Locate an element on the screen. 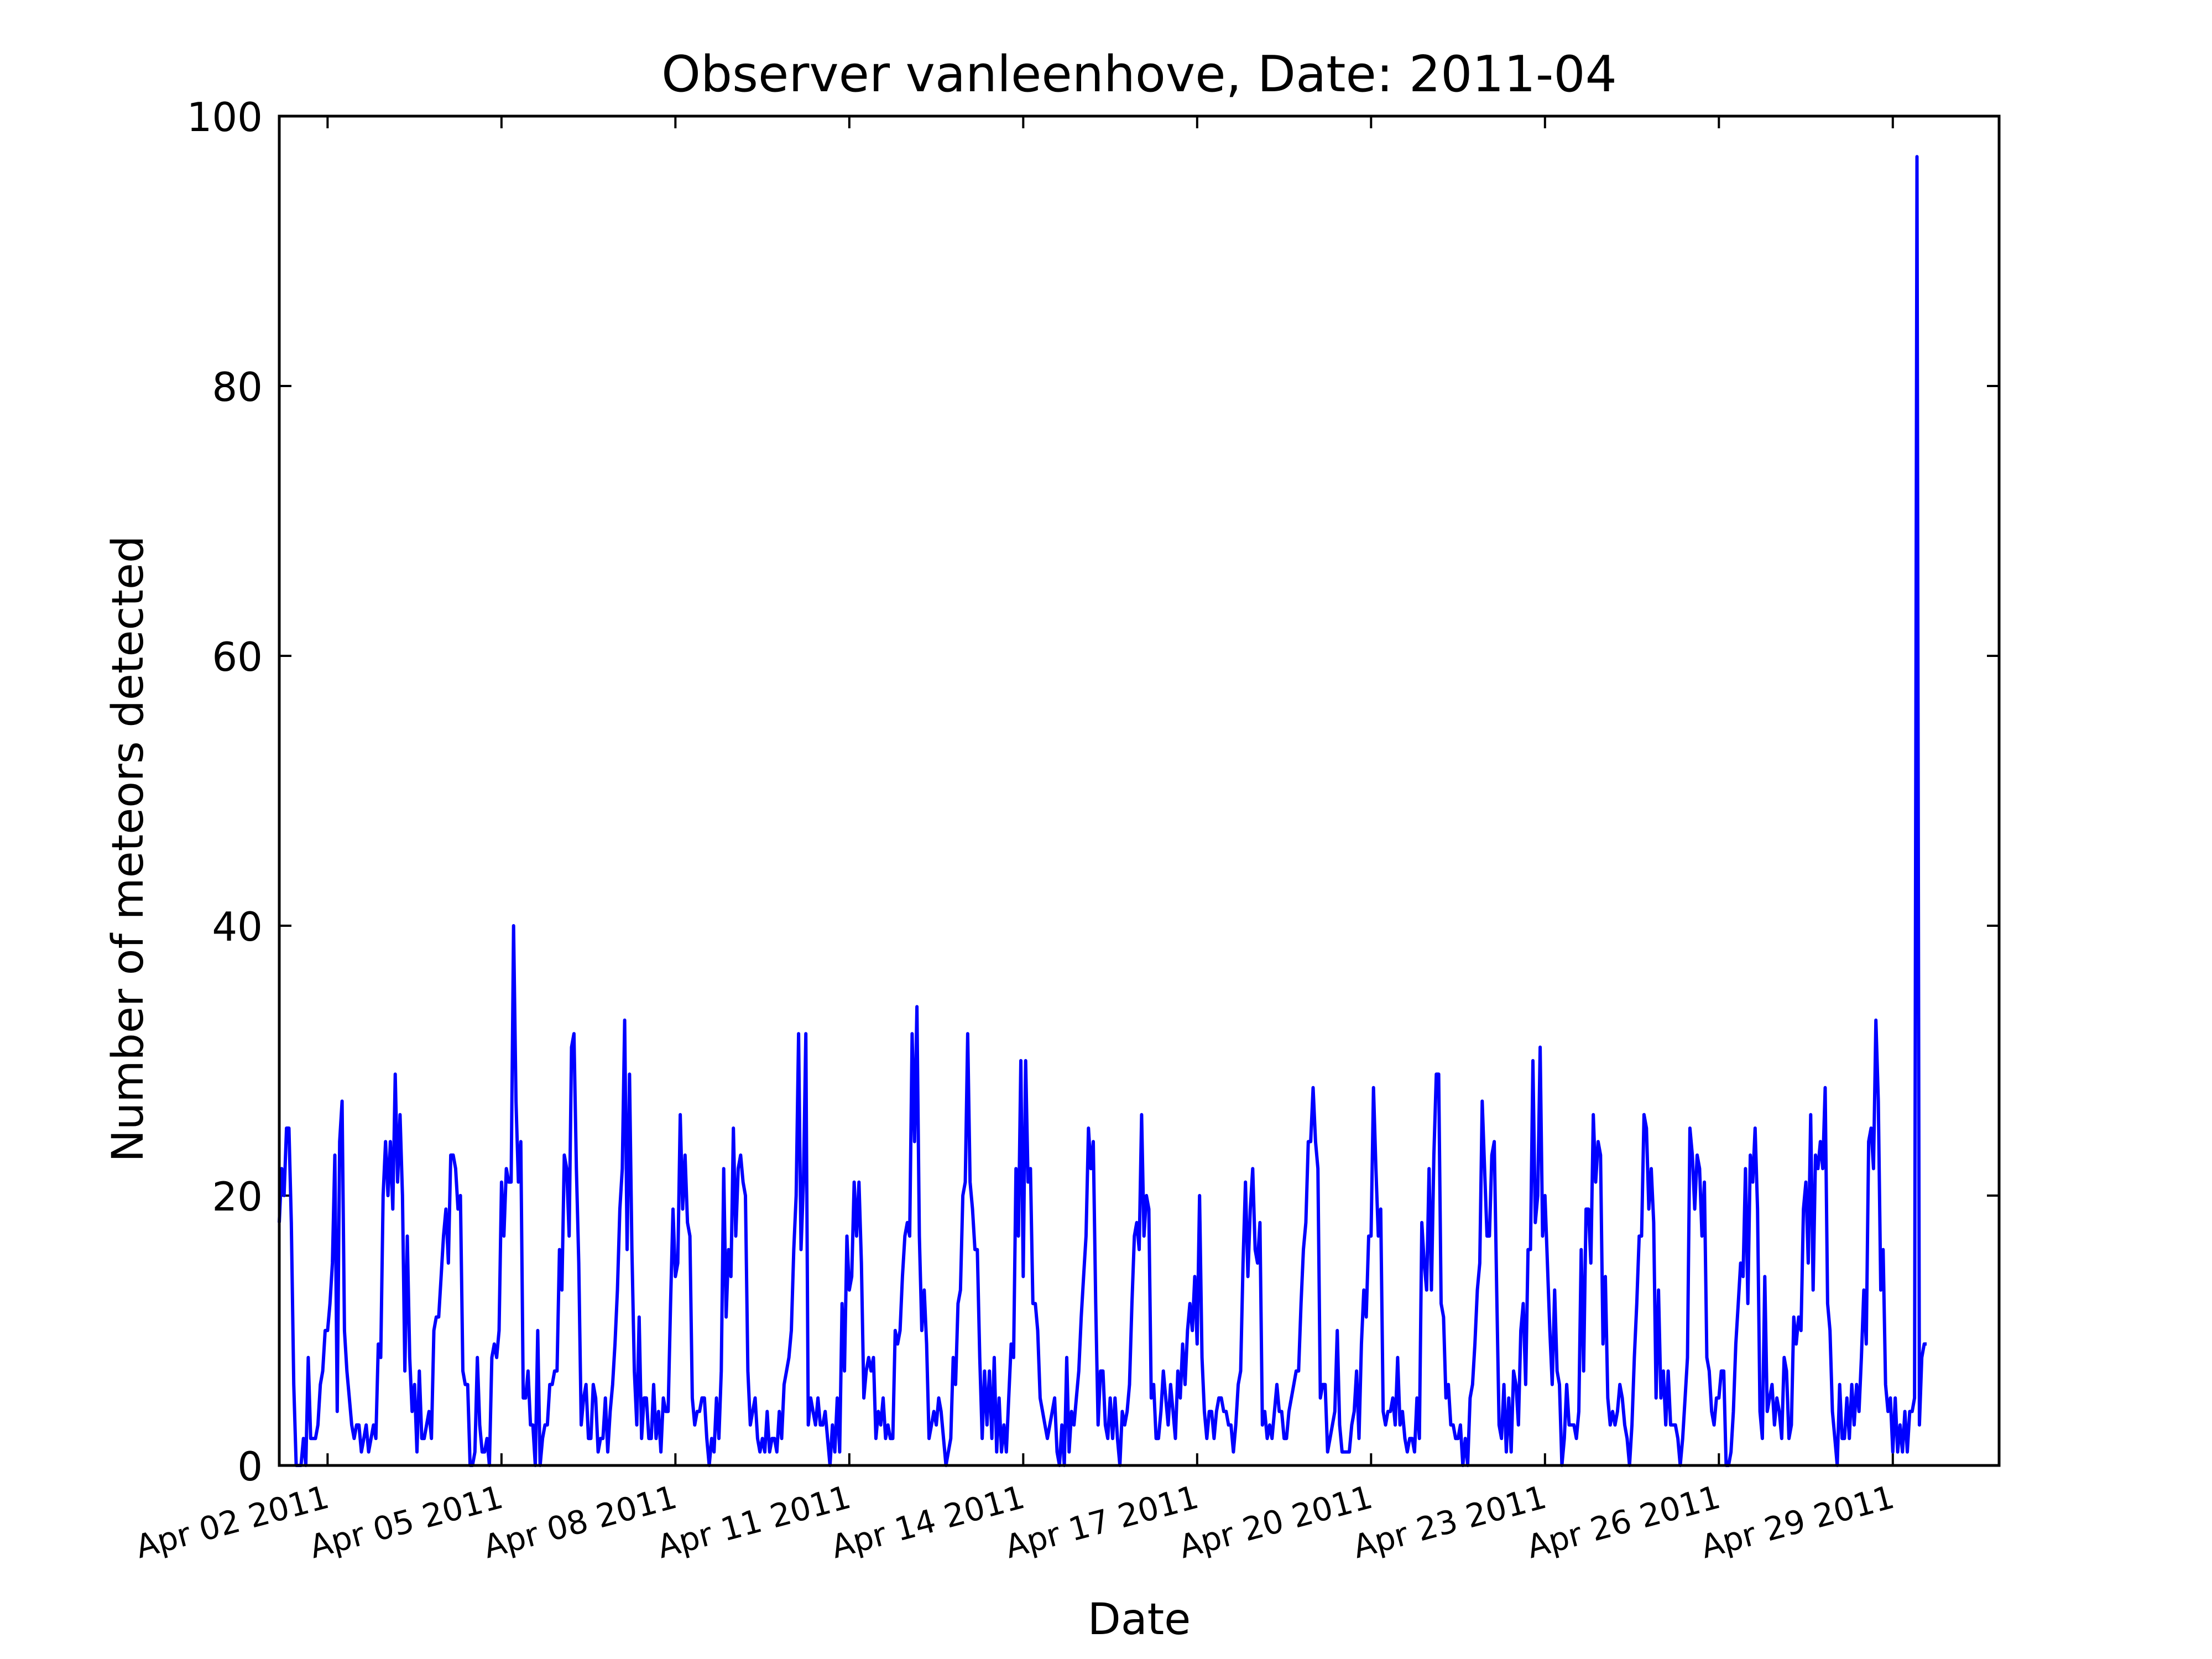  y-axis-label: Number of meteors detected is located at coordinates (128, 849).